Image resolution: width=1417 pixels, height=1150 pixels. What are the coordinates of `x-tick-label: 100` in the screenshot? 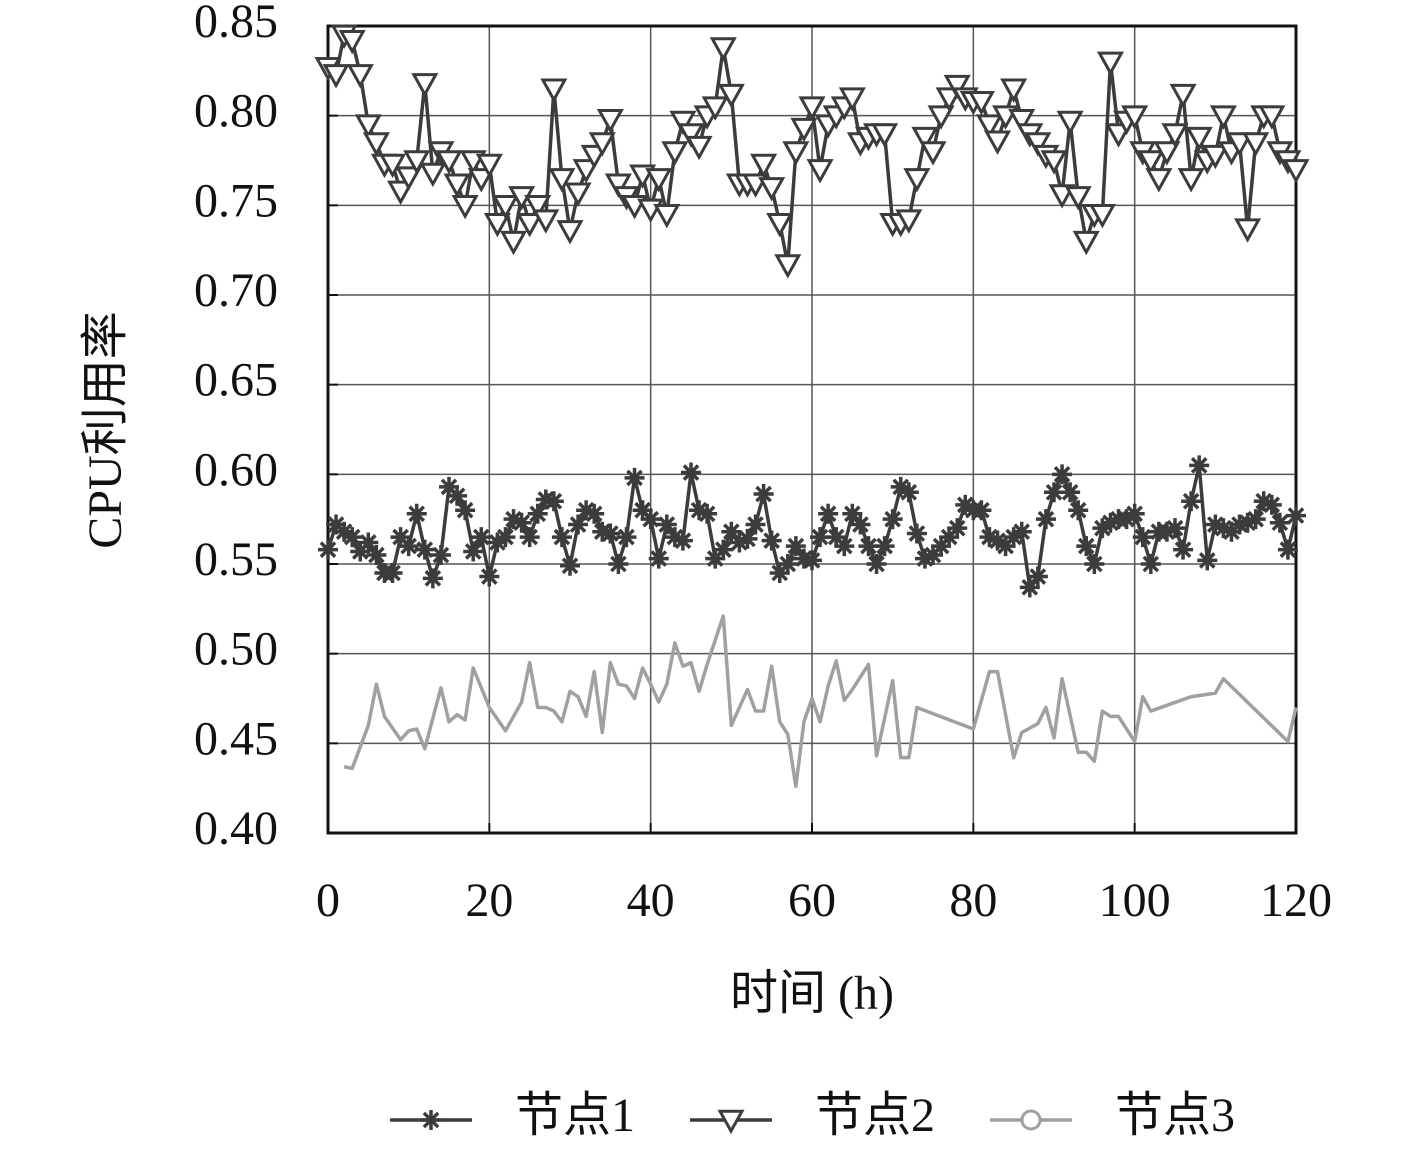 It's located at (1135, 900).